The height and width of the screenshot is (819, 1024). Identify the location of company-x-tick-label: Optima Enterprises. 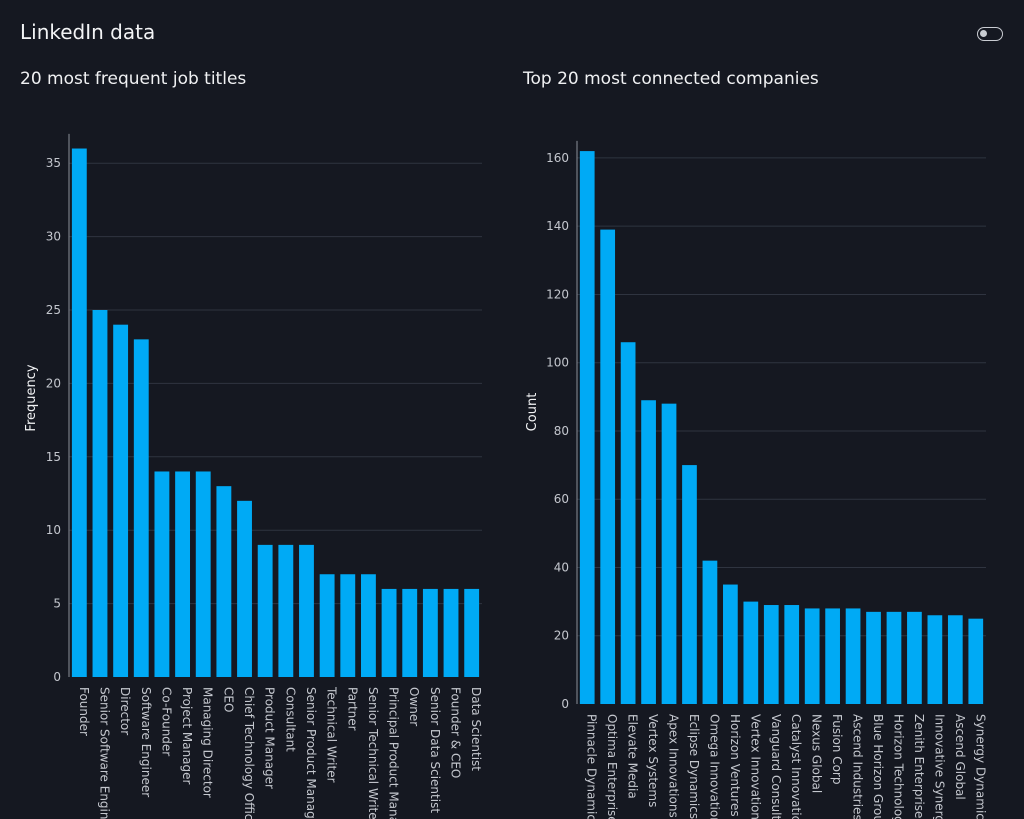
(612, 766).